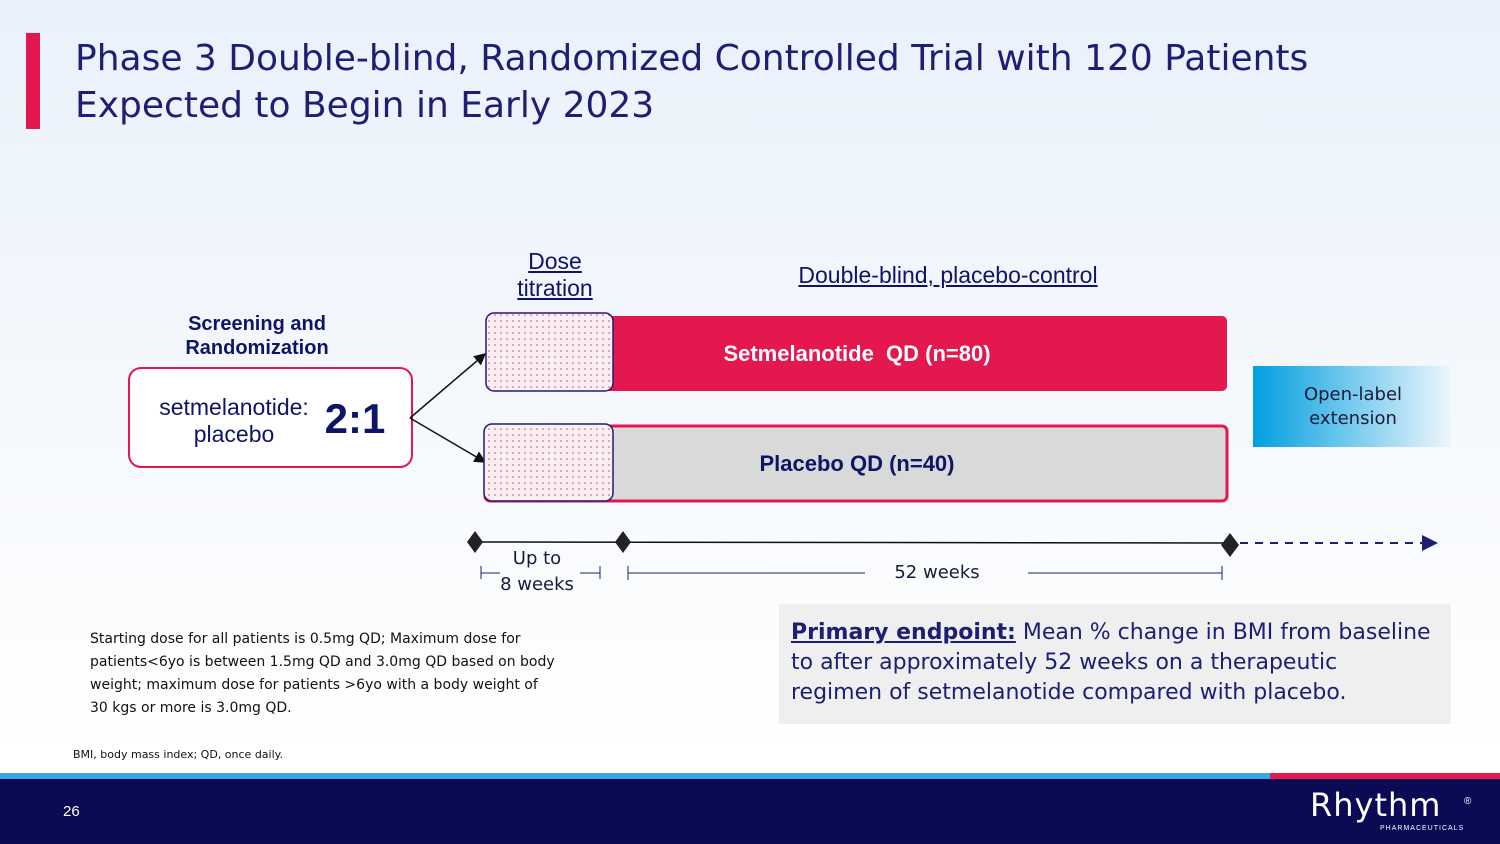  Describe the element at coordinates (234, 434) in the screenshot. I see `ratio-label: placebo` at that location.